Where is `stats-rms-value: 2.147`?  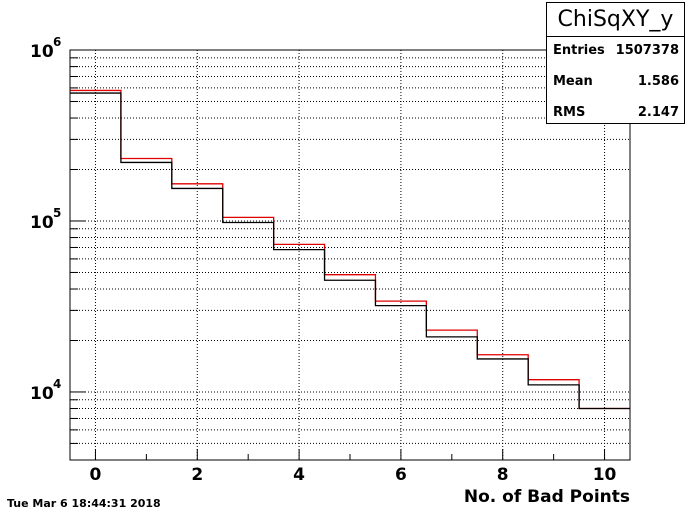
stats-rms-value: 2.147 is located at coordinates (658, 112).